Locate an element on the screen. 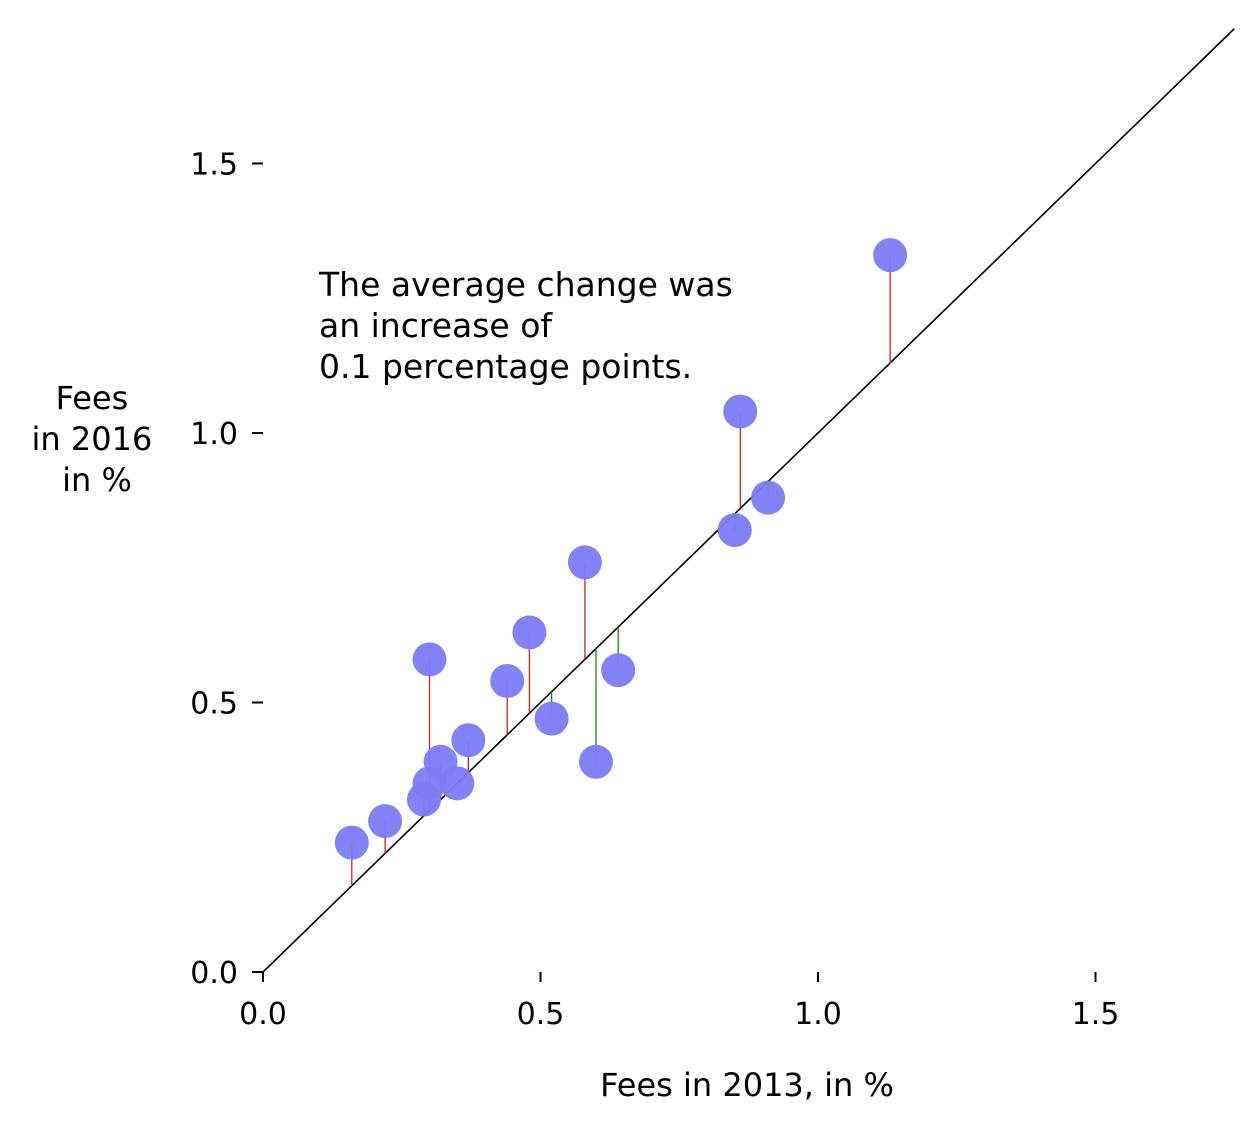 This screenshot has height=1129, width=1260. y-tick-label: 1.5 is located at coordinates (214, 165).